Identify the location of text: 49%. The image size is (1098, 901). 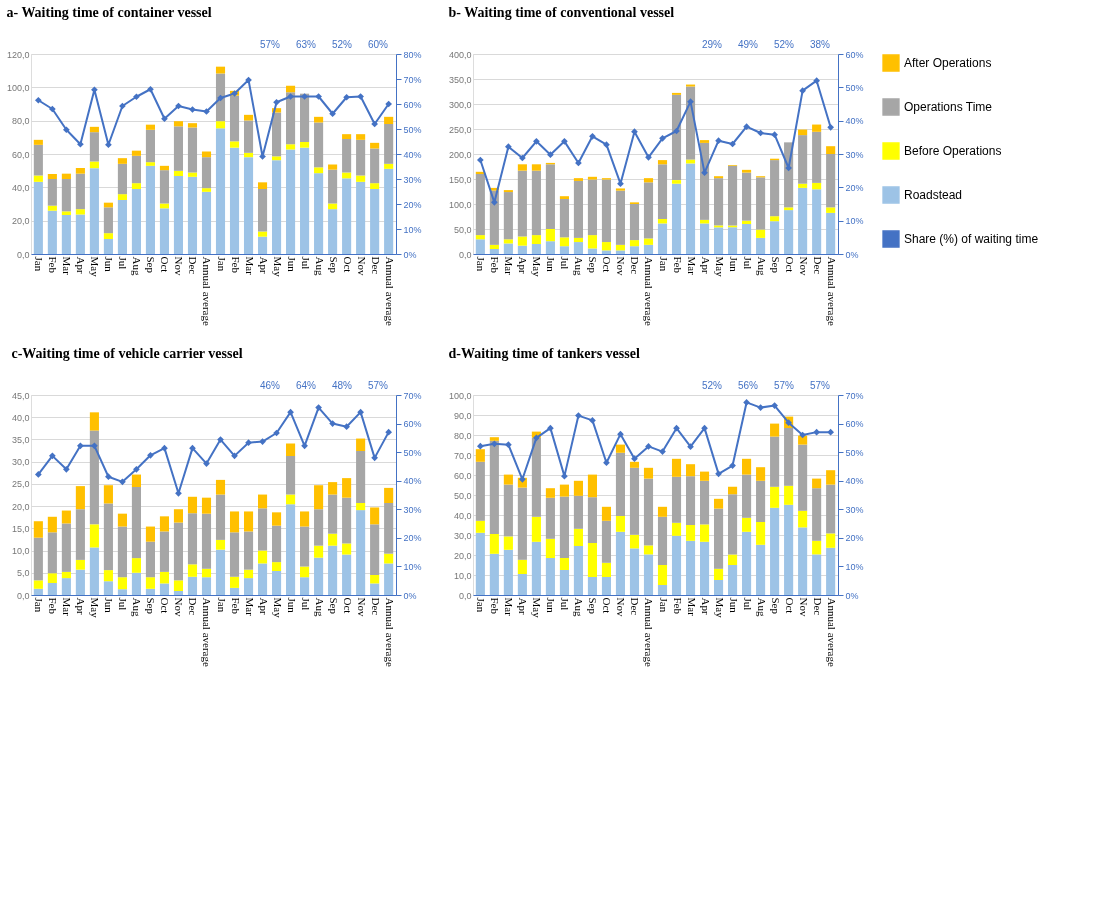
(748, 44).